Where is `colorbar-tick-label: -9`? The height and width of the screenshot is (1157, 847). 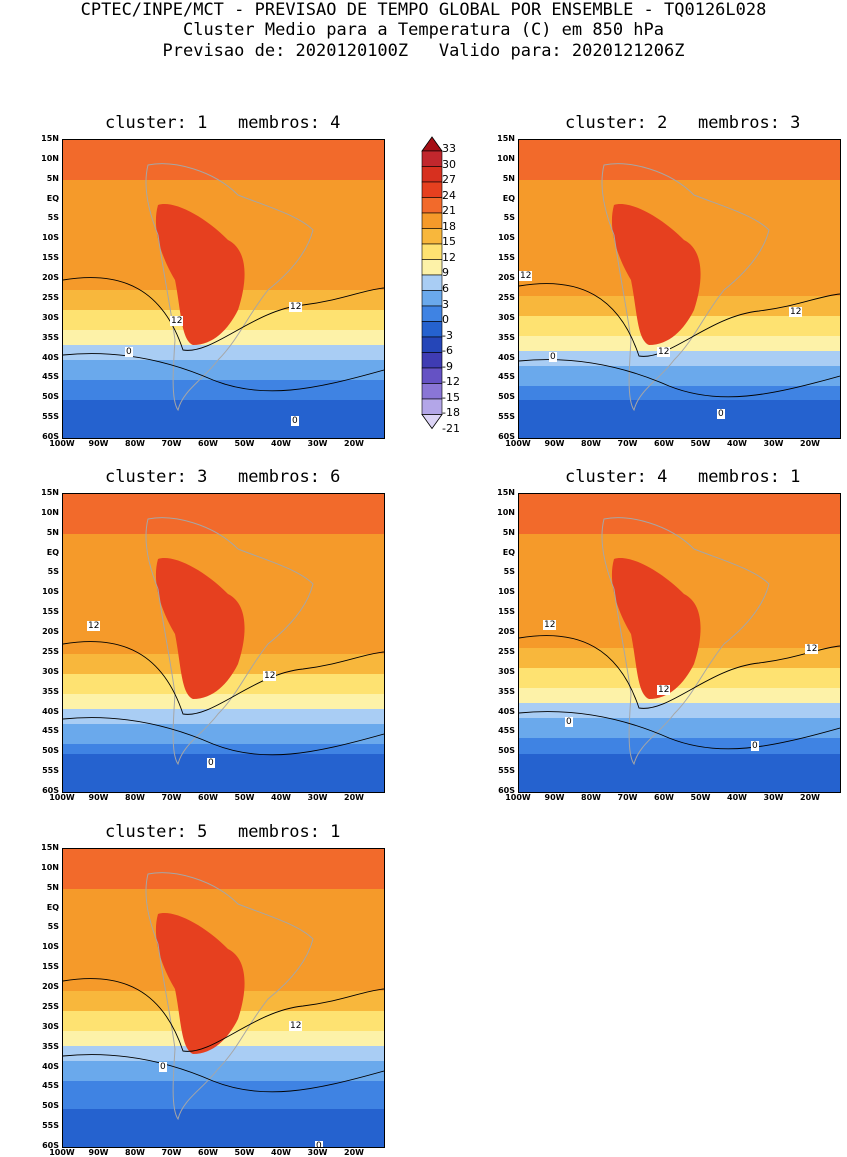 colorbar-tick-label: -9 is located at coordinates (447, 366).